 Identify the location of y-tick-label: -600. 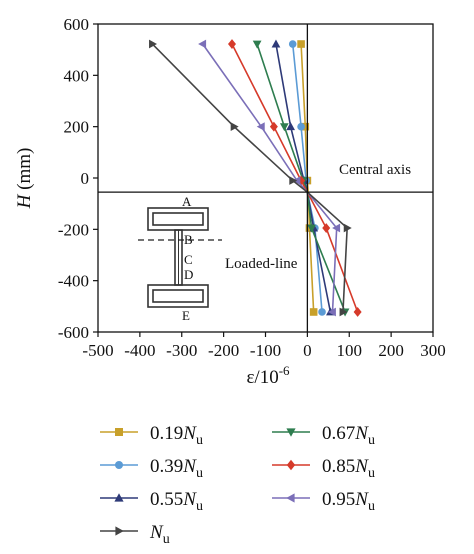
(73, 332).